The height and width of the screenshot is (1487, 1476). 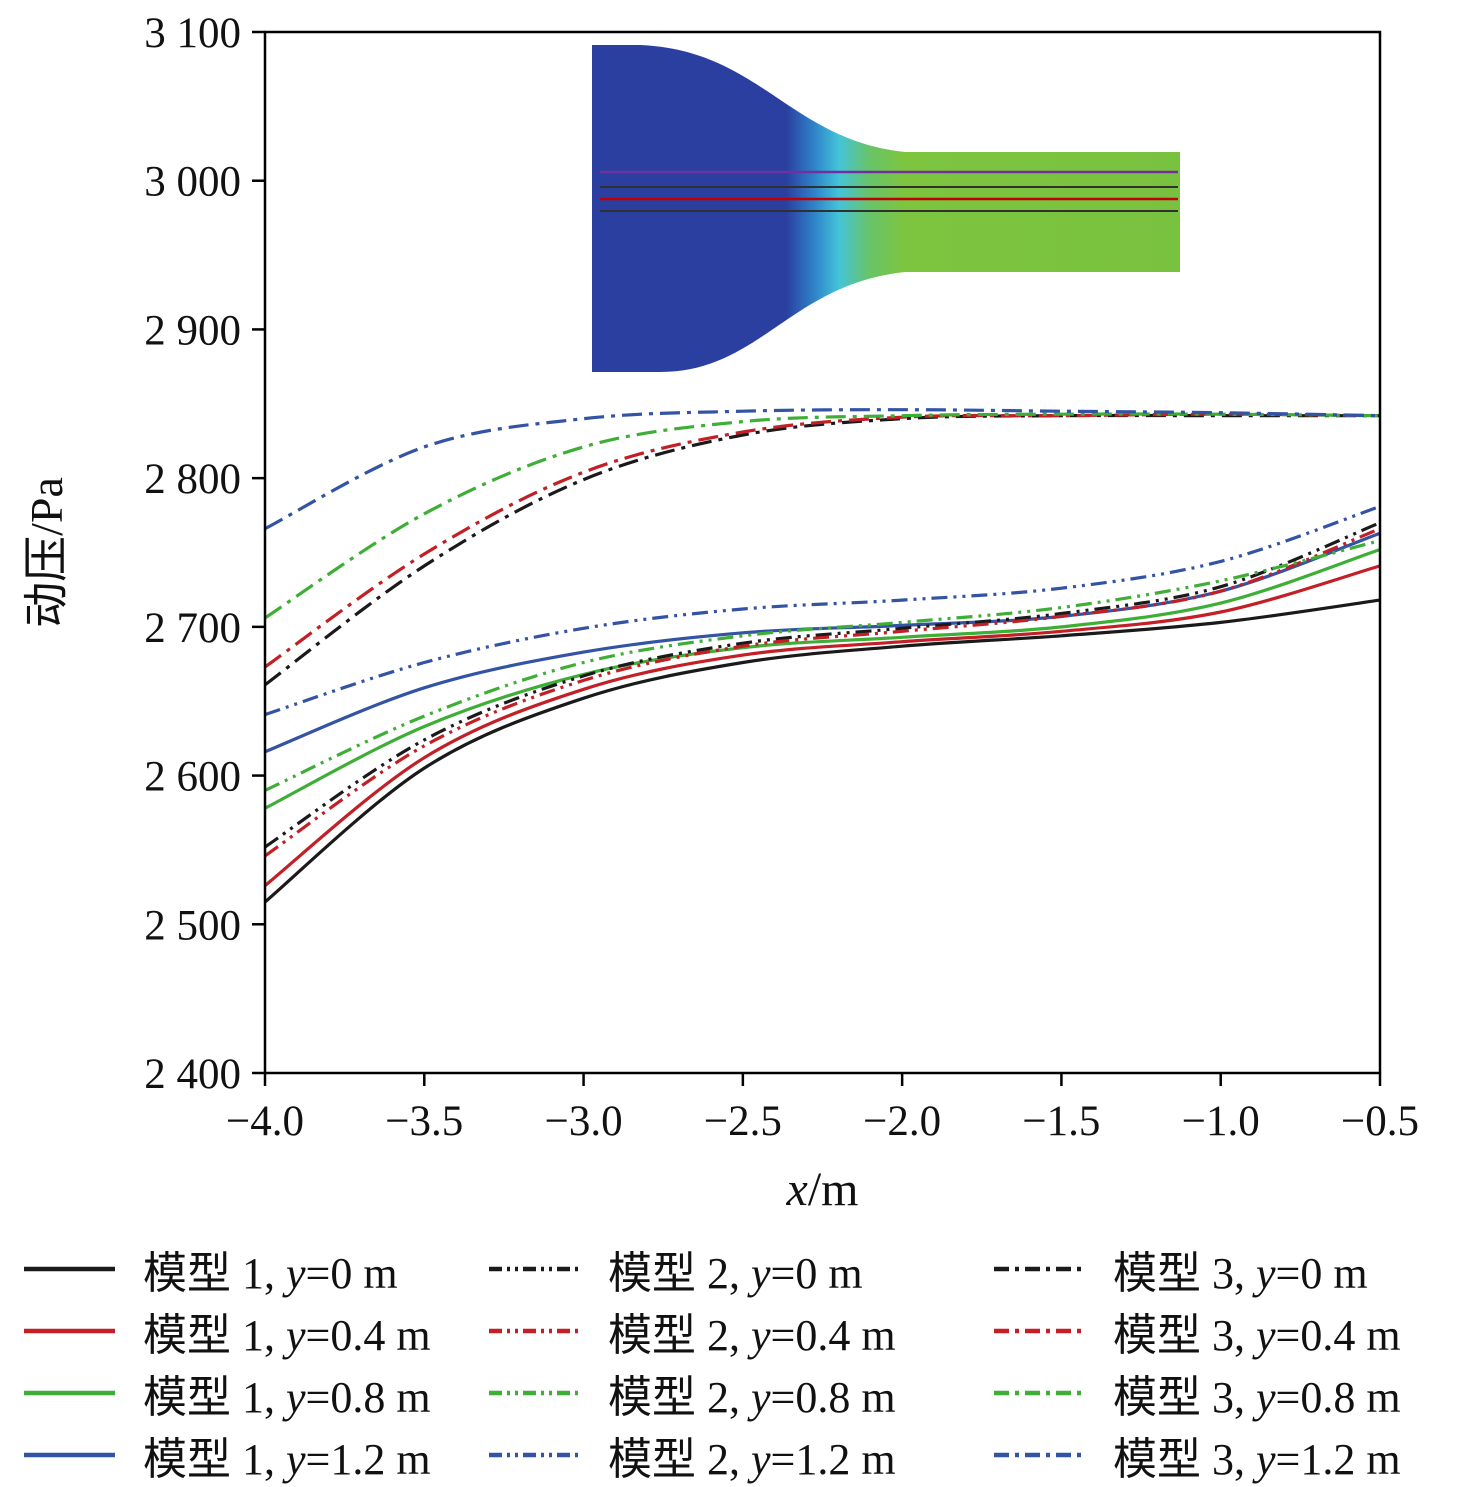 What do you see at coordinates (46, 552) in the screenshot?
I see `y-axis-label: 动压/Pa` at bounding box center [46, 552].